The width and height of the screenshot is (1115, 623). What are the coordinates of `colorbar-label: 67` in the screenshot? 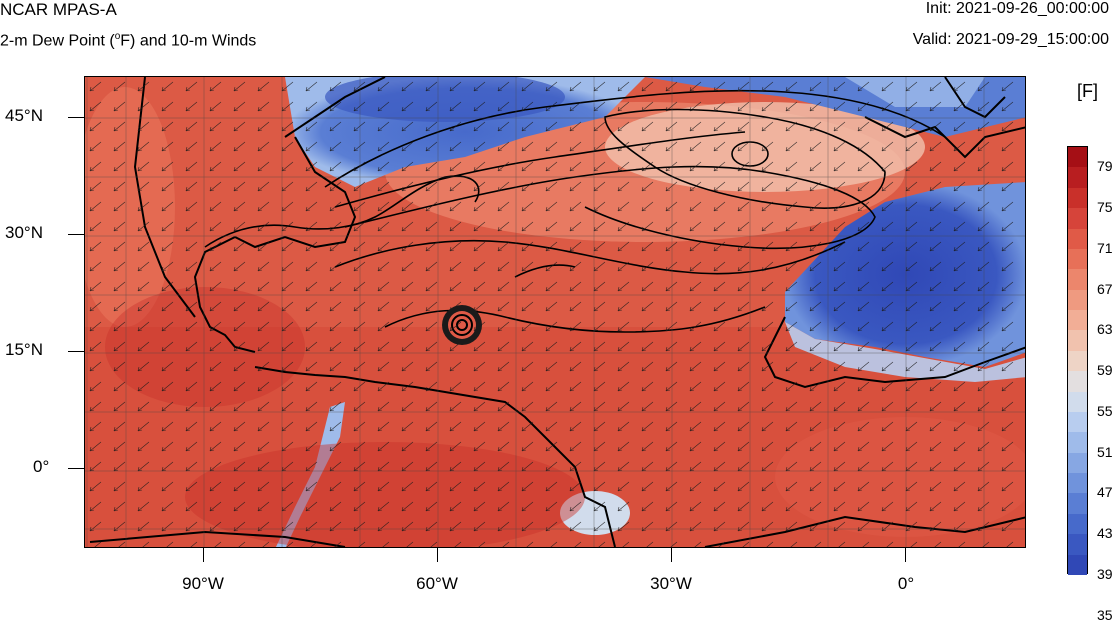 It's located at (1105, 288).